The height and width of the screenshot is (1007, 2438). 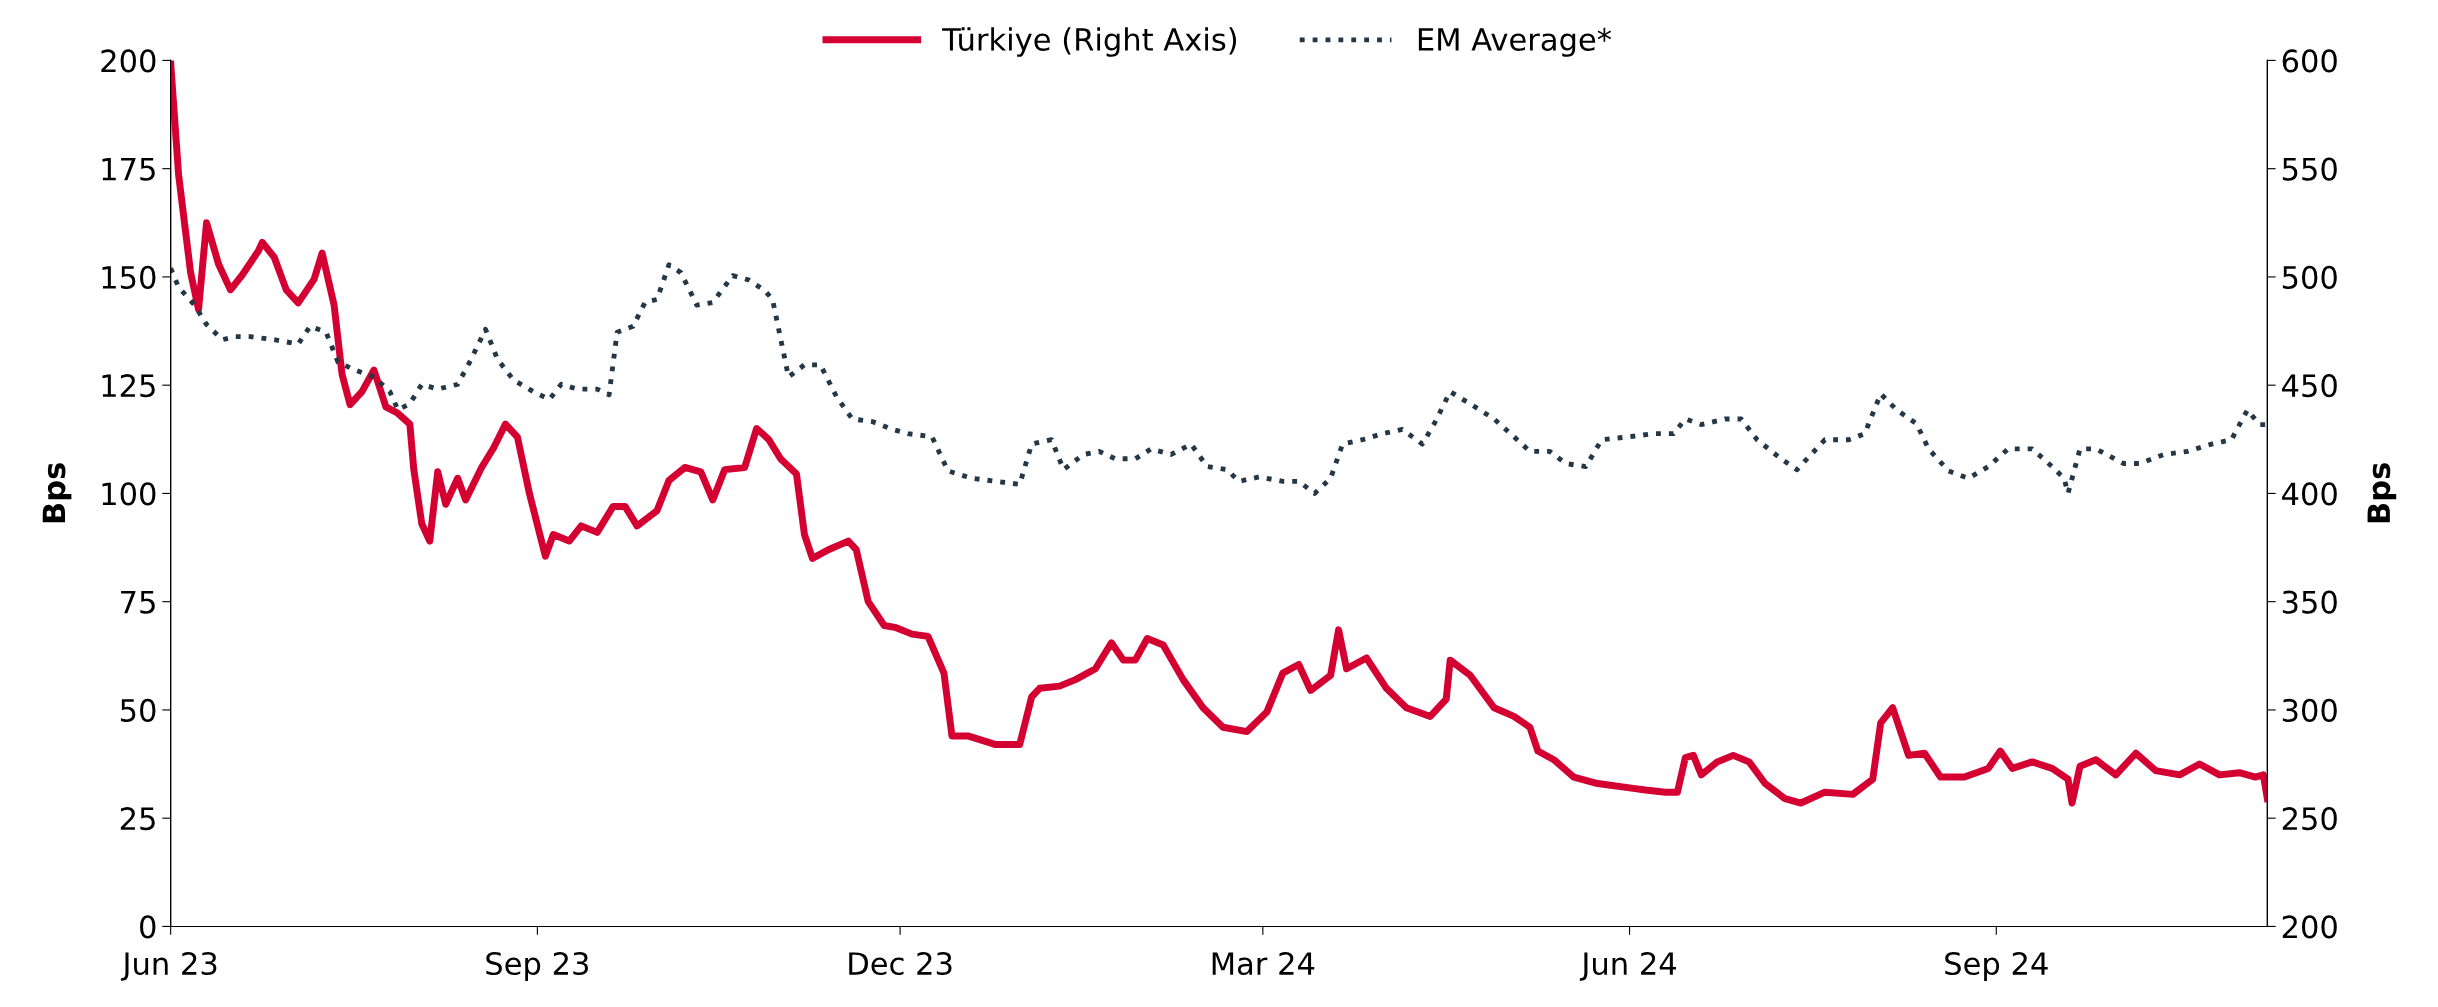 I want to click on y2-tick-label: 350, so click(x=2309, y=602).